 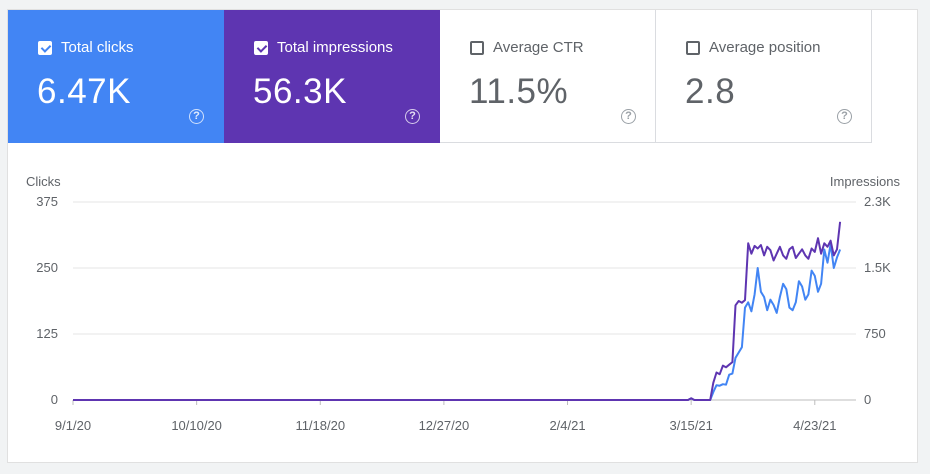 I want to click on metric-label: Average position, so click(x=765, y=47).